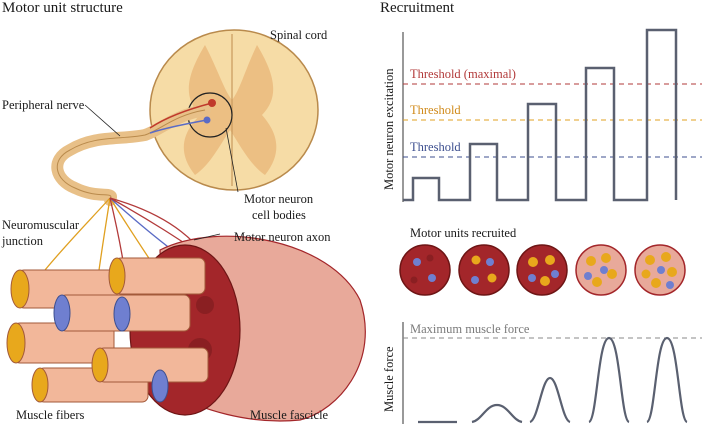 The image size is (702, 428). Describe the element at coordinates (282, 237) in the screenshot. I see `motor-neuron-axon-label: Motor neuron axon` at that location.